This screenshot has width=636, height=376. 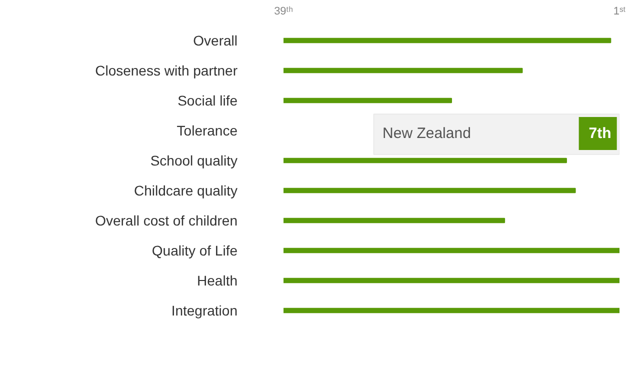 I want to click on x-tick-label: 39ᵗʰ, so click(x=283, y=12).